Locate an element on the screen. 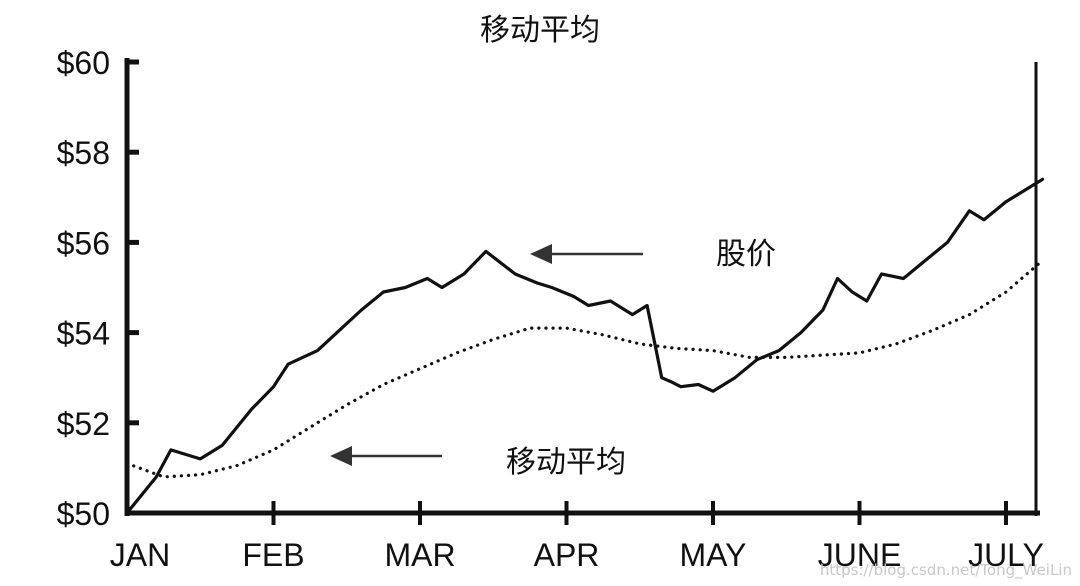 This screenshot has height=586, width=1080. annotation-arrow-stock-head is located at coordinates (541, 254).